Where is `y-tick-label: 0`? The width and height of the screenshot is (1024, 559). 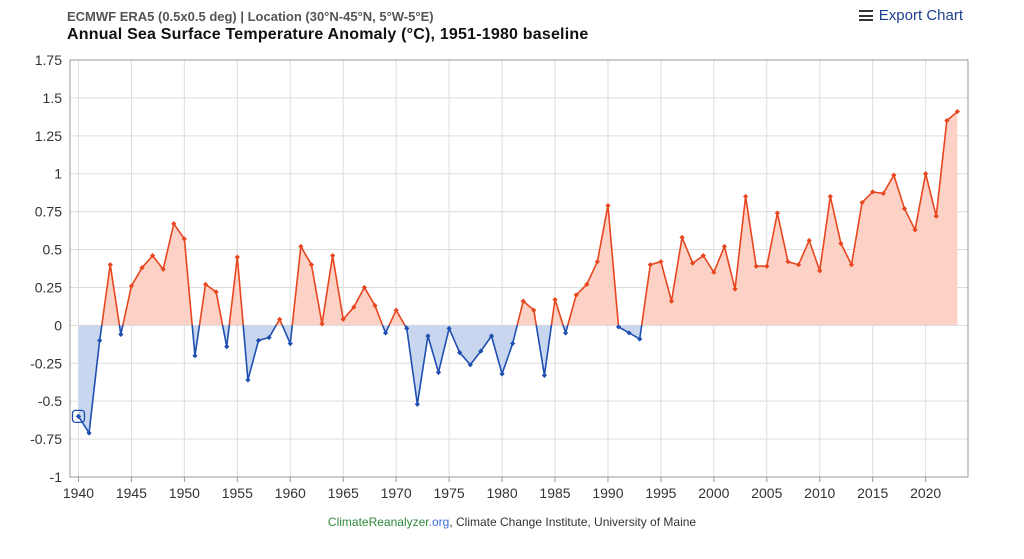
y-tick-label: 0 is located at coordinates (58, 325).